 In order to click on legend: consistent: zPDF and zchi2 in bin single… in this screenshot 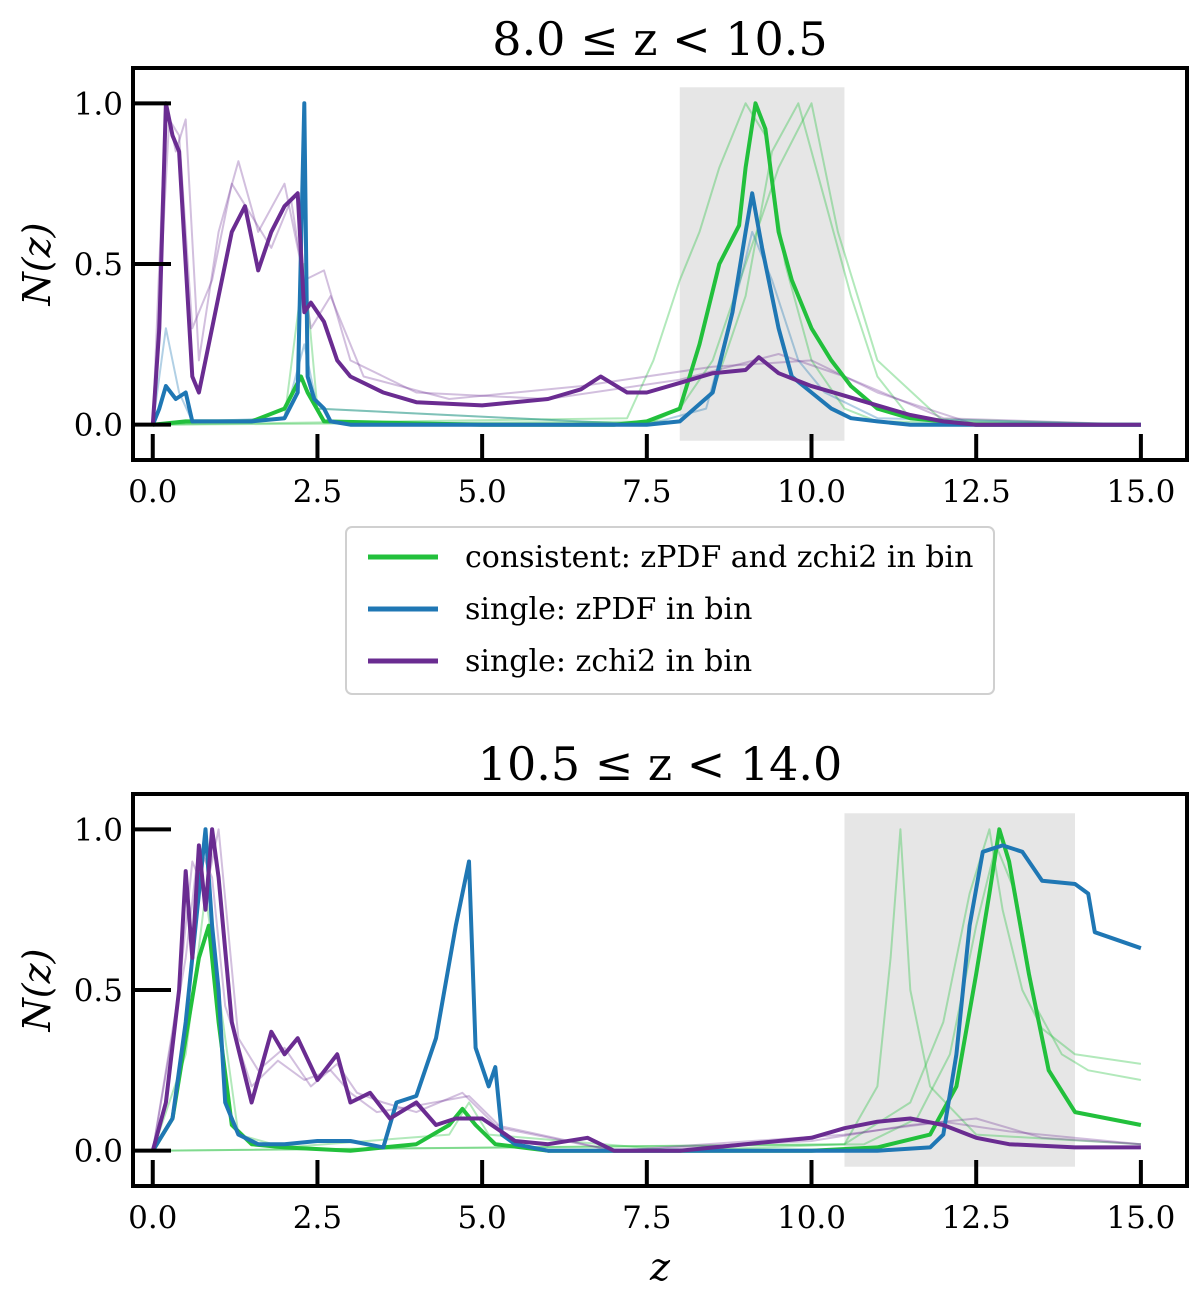, I will do `click(670, 610)`.